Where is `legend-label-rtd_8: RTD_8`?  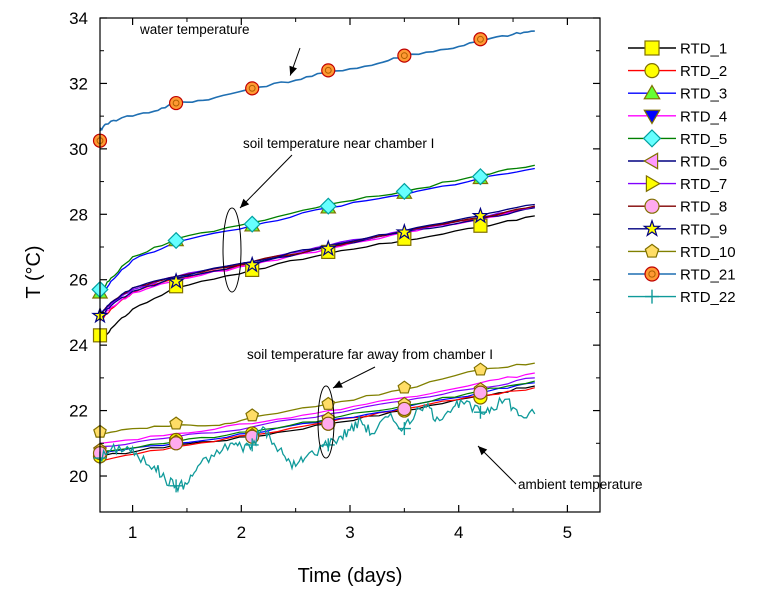
legend-label-rtd_8: RTD_8 is located at coordinates (703, 207).